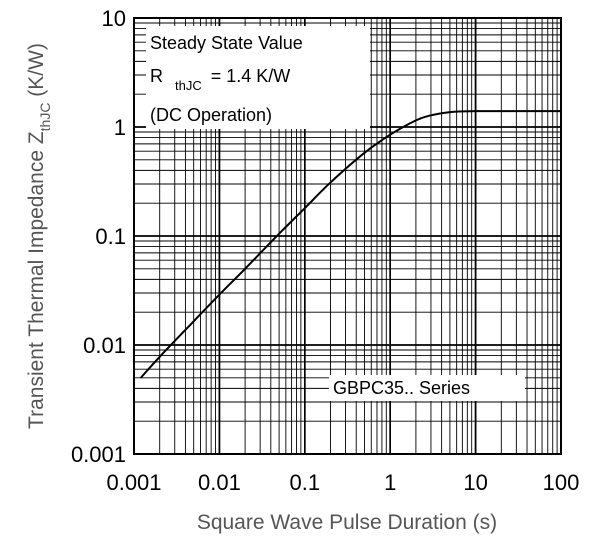  I want to click on x-tick-label: 0.001, so click(133, 482).